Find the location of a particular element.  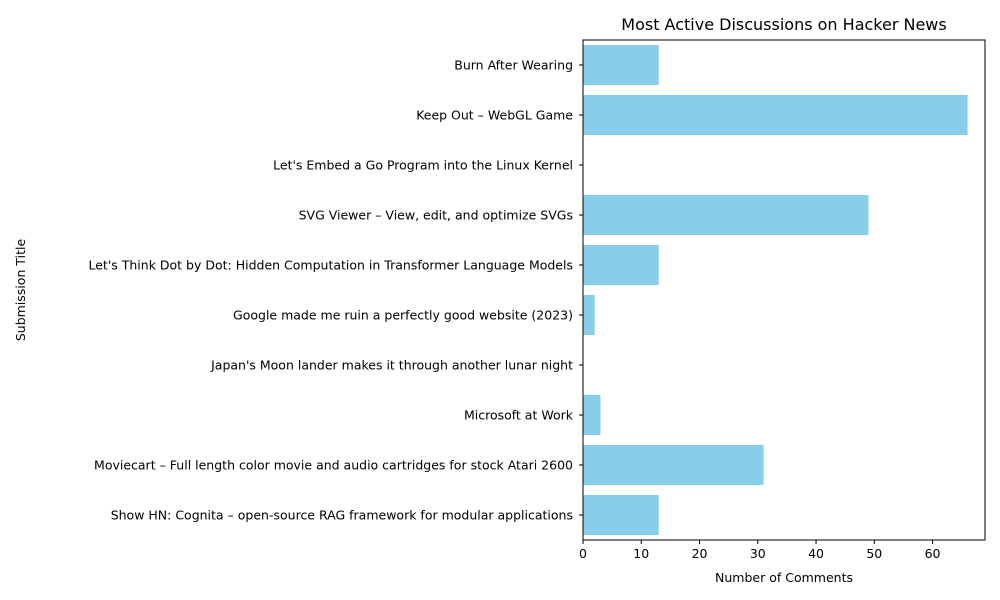

x-tick-label: 30 is located at coordinates (758, 553).